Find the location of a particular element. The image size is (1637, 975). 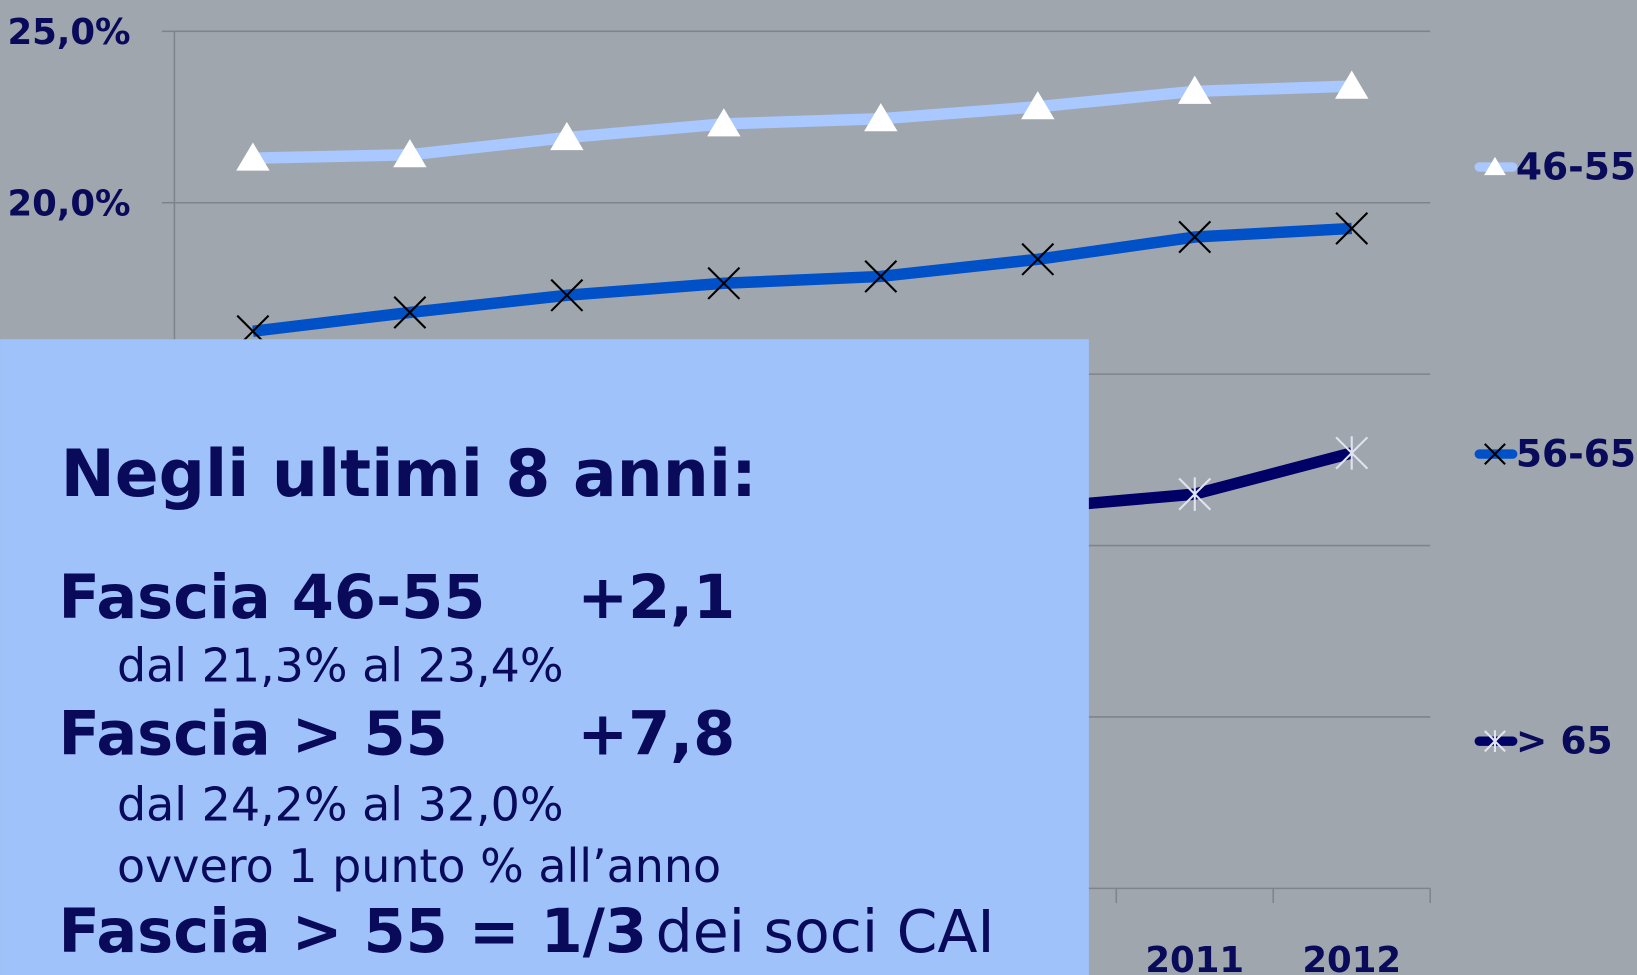

line-bold: Fascia 46-55 is located at coordinates (272, 598).